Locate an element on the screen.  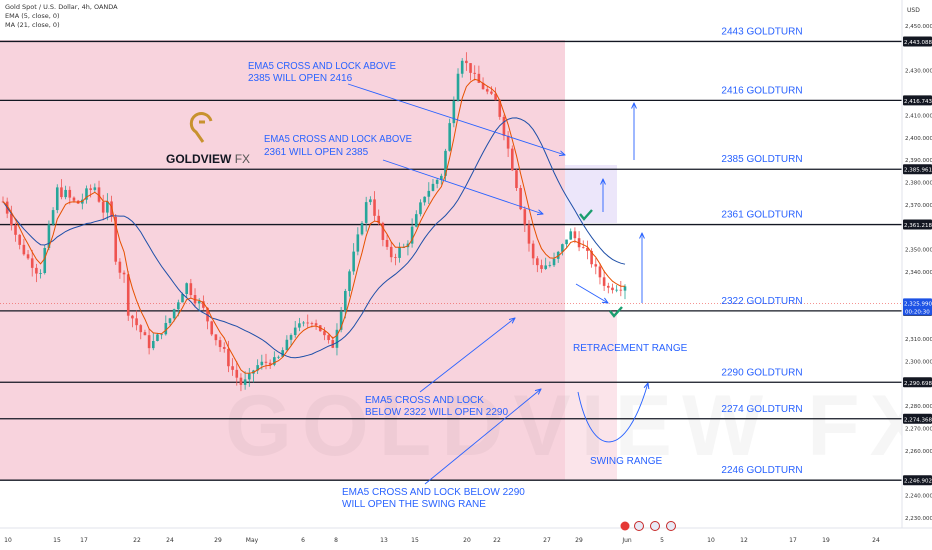
annotation-2361-line1: EMA5 CROSS AND LOCK ABOVE is located at coordinates (338, 139).